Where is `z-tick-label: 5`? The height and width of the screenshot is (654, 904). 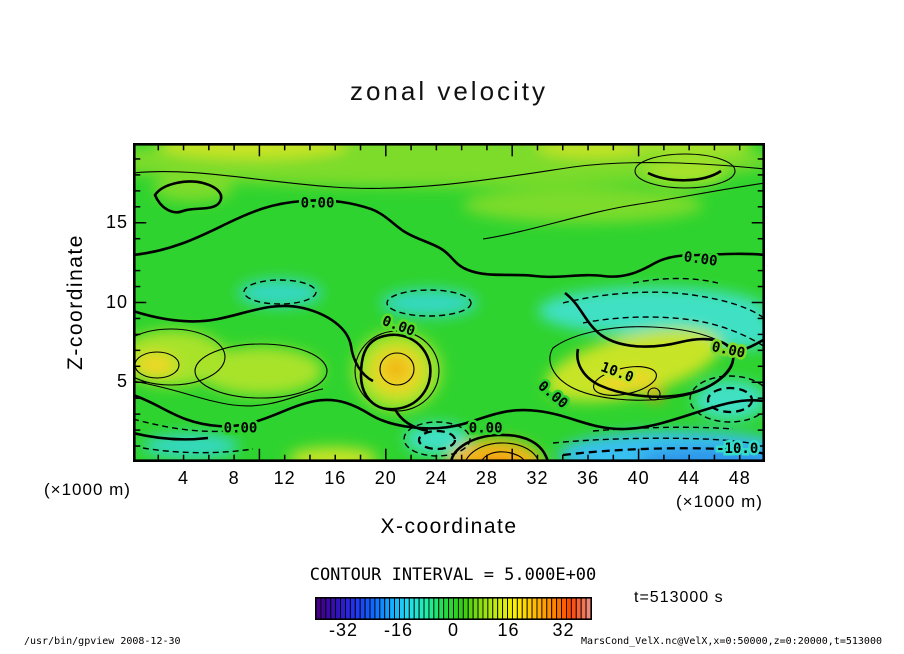 z-tick-label: 5 is located at coordinates (122, 381).